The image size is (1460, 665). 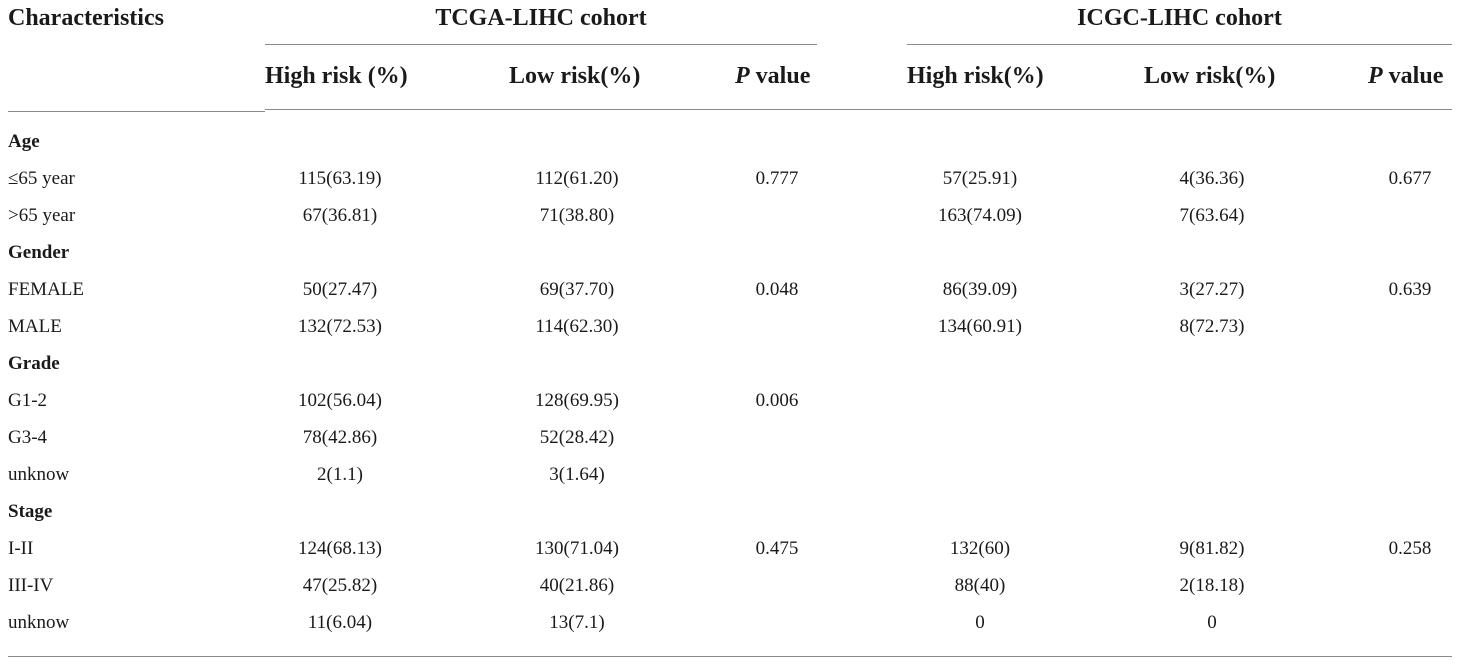 I want to click on bottom-rule, so click(x=730, y=656).